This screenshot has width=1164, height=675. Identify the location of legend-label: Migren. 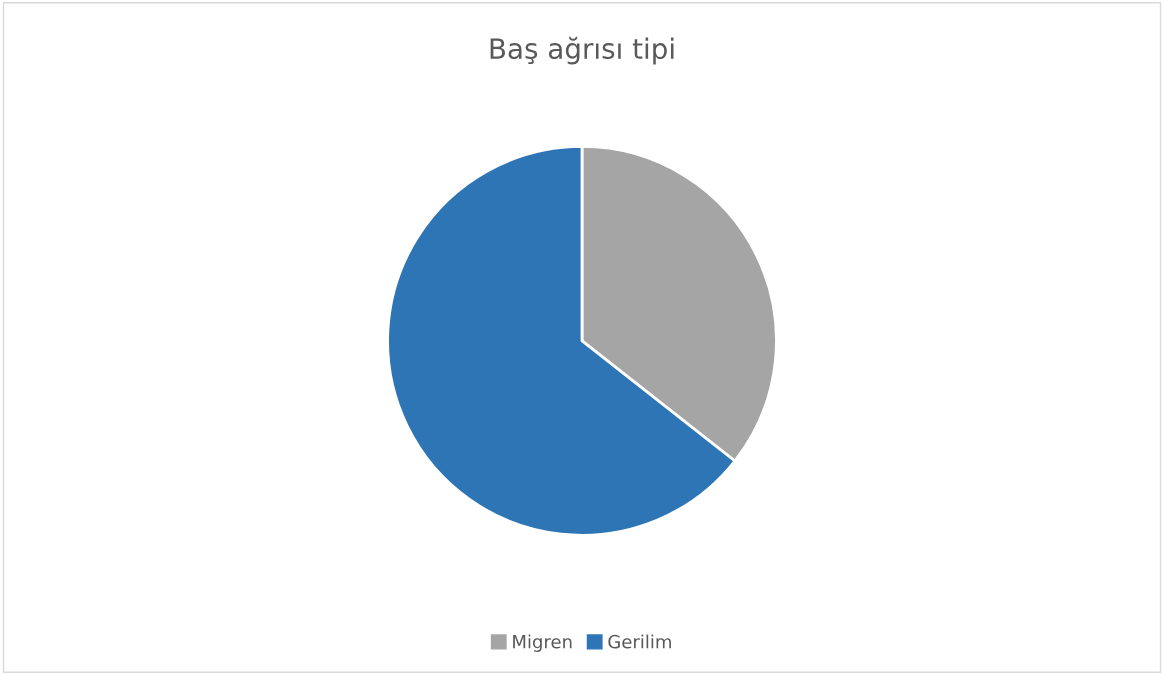
(542, 643).